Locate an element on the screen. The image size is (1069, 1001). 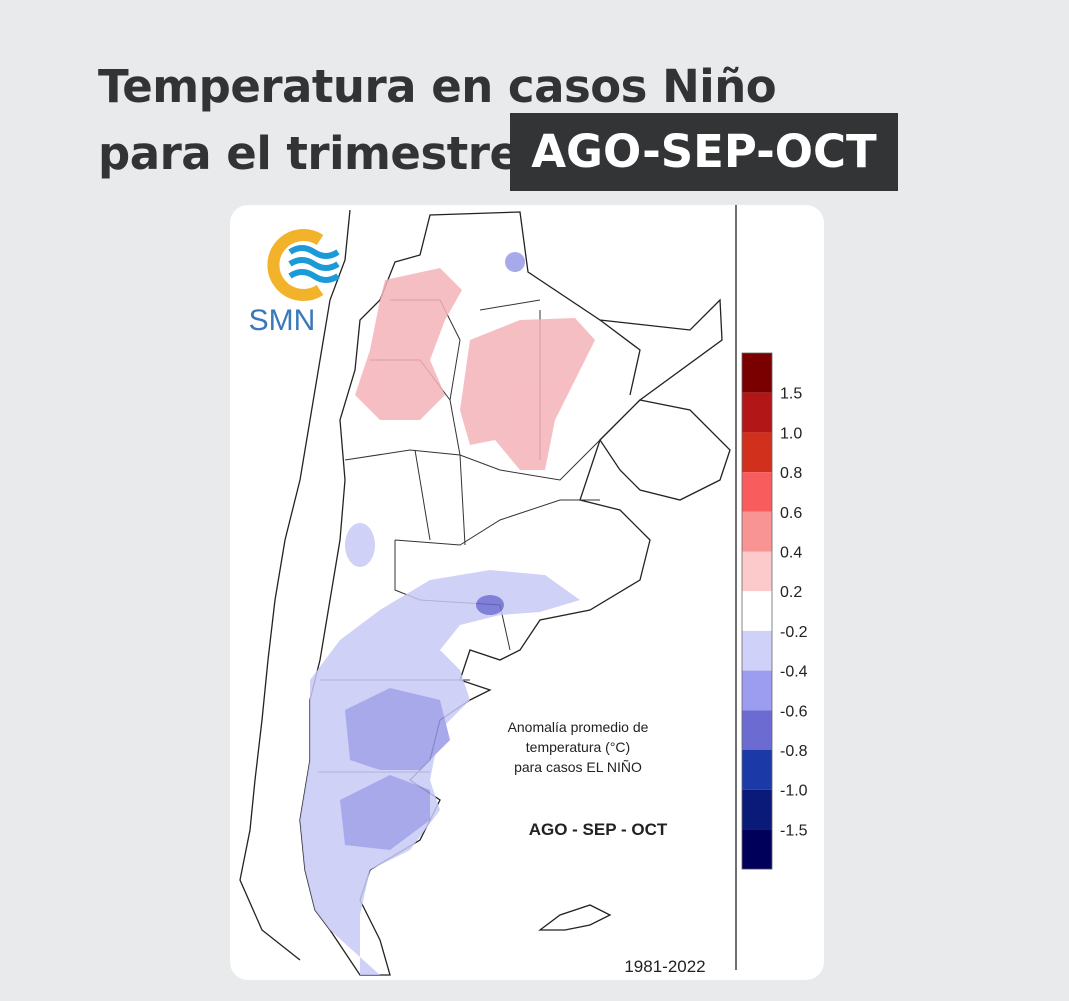
period-label: 1981-2022 is located at coordinates (664, 966).